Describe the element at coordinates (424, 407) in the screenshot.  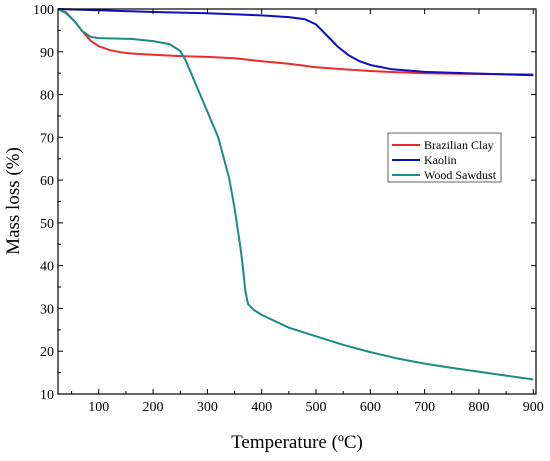
I see `x-tick-label: 700` at that location.